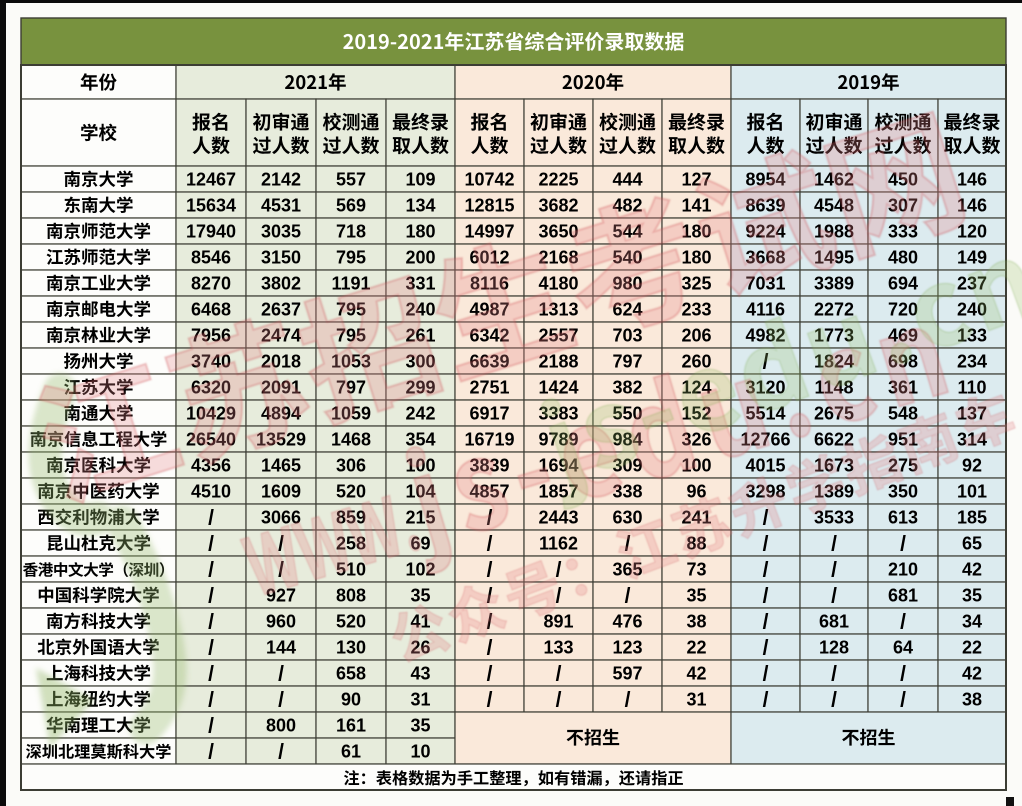  I want to click on svg-text: 133, so click(558, 648).